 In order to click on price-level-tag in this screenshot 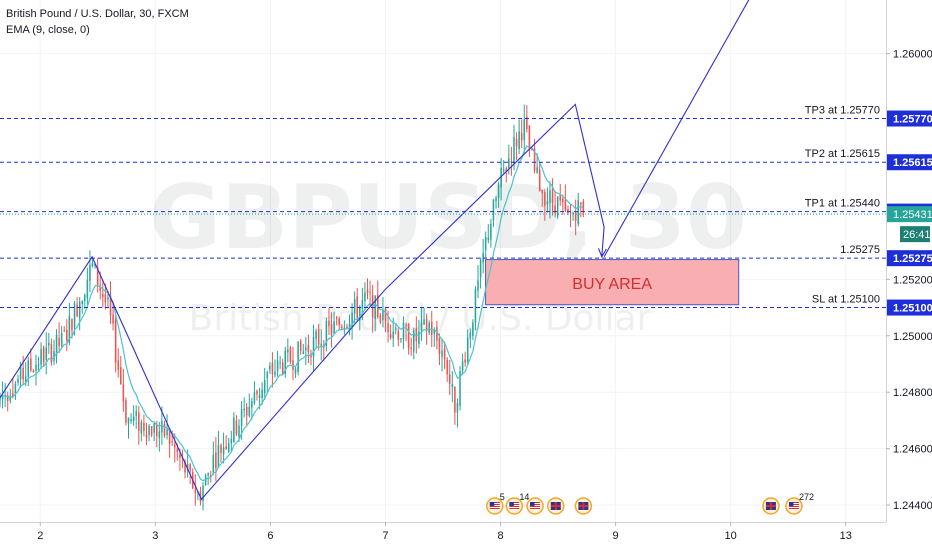, I will do `click(909, 258)`.